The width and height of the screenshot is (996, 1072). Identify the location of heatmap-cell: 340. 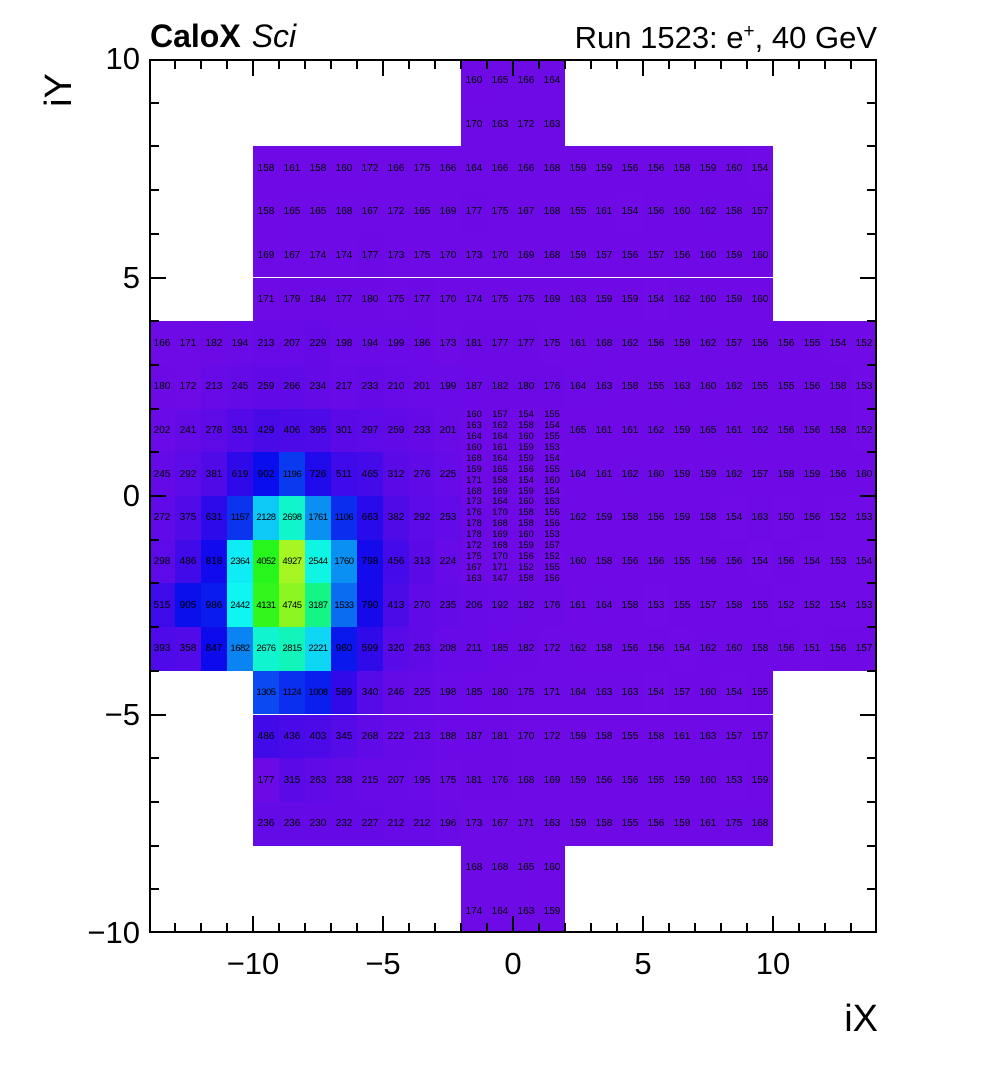
(370, 692).